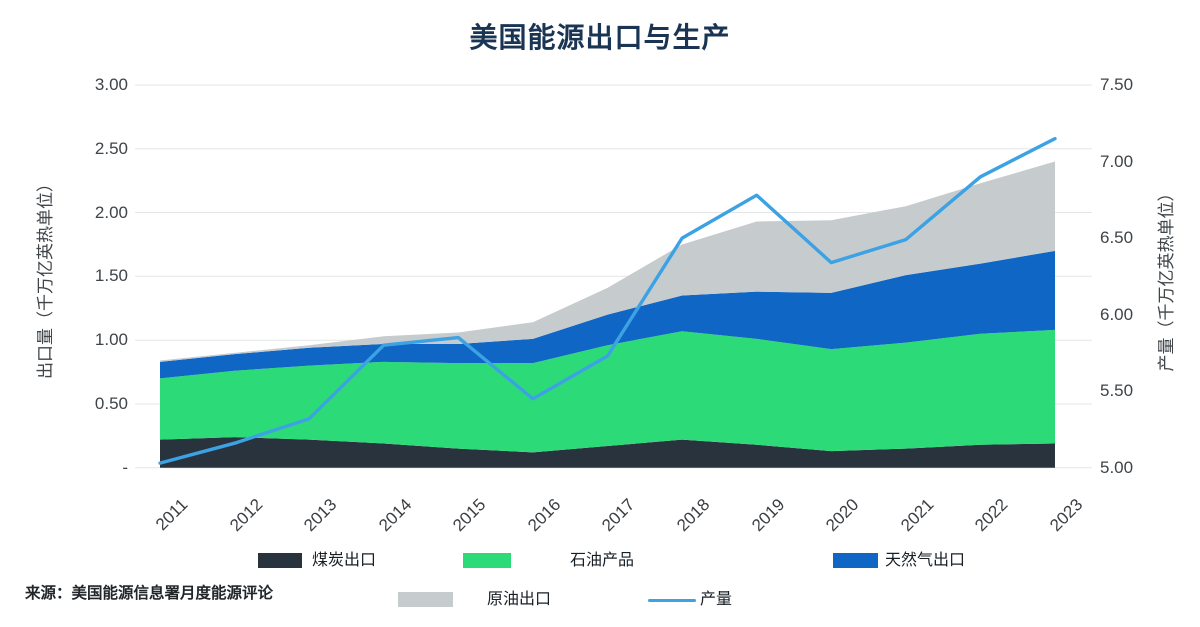 This screenshot has height=627, width=1200. Describe the element at coordinates (1066, 515) in the screenshot. I see `x-tick-label: 2023` at that location.